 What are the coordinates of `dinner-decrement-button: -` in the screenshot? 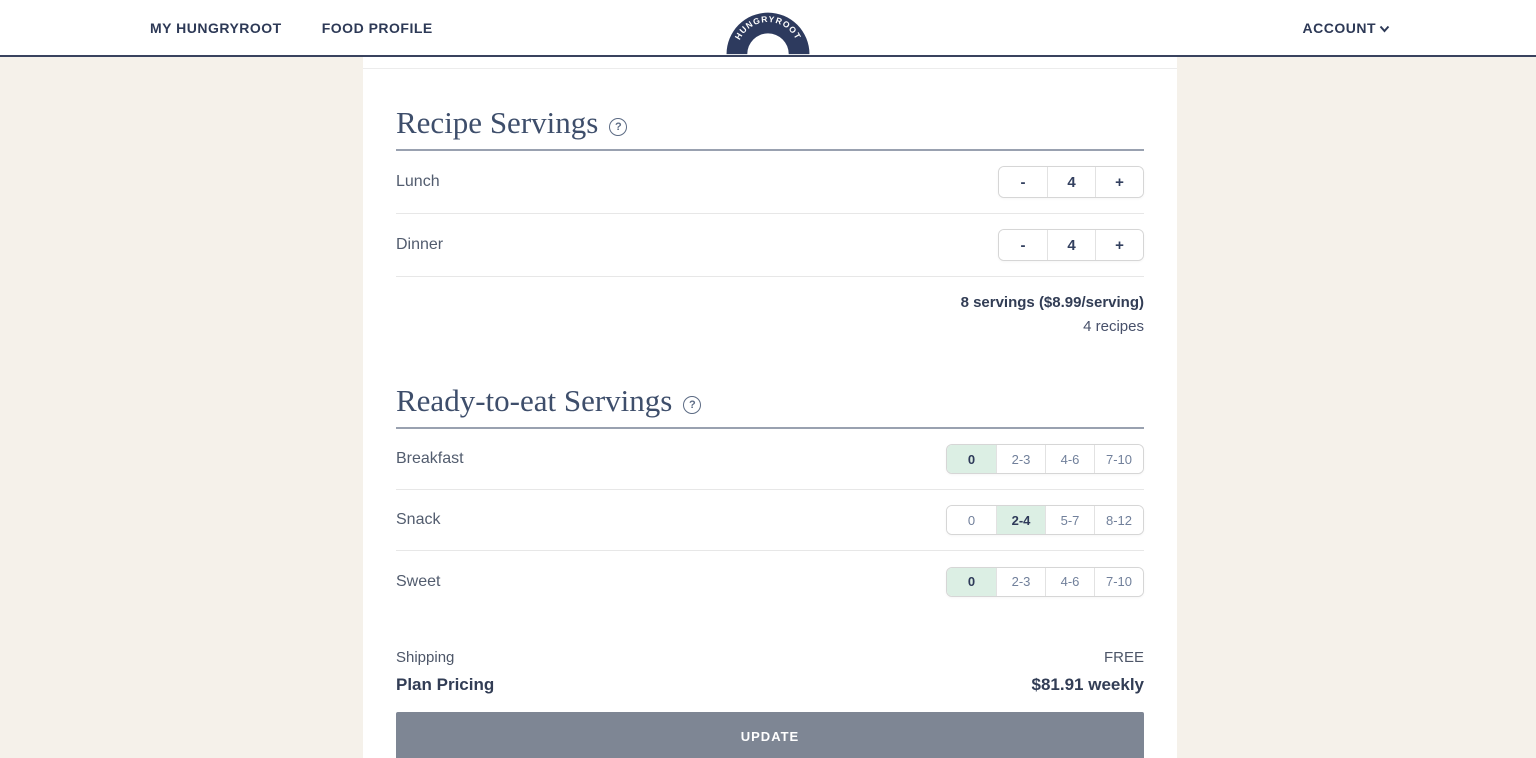 It's located at (1023, 245).